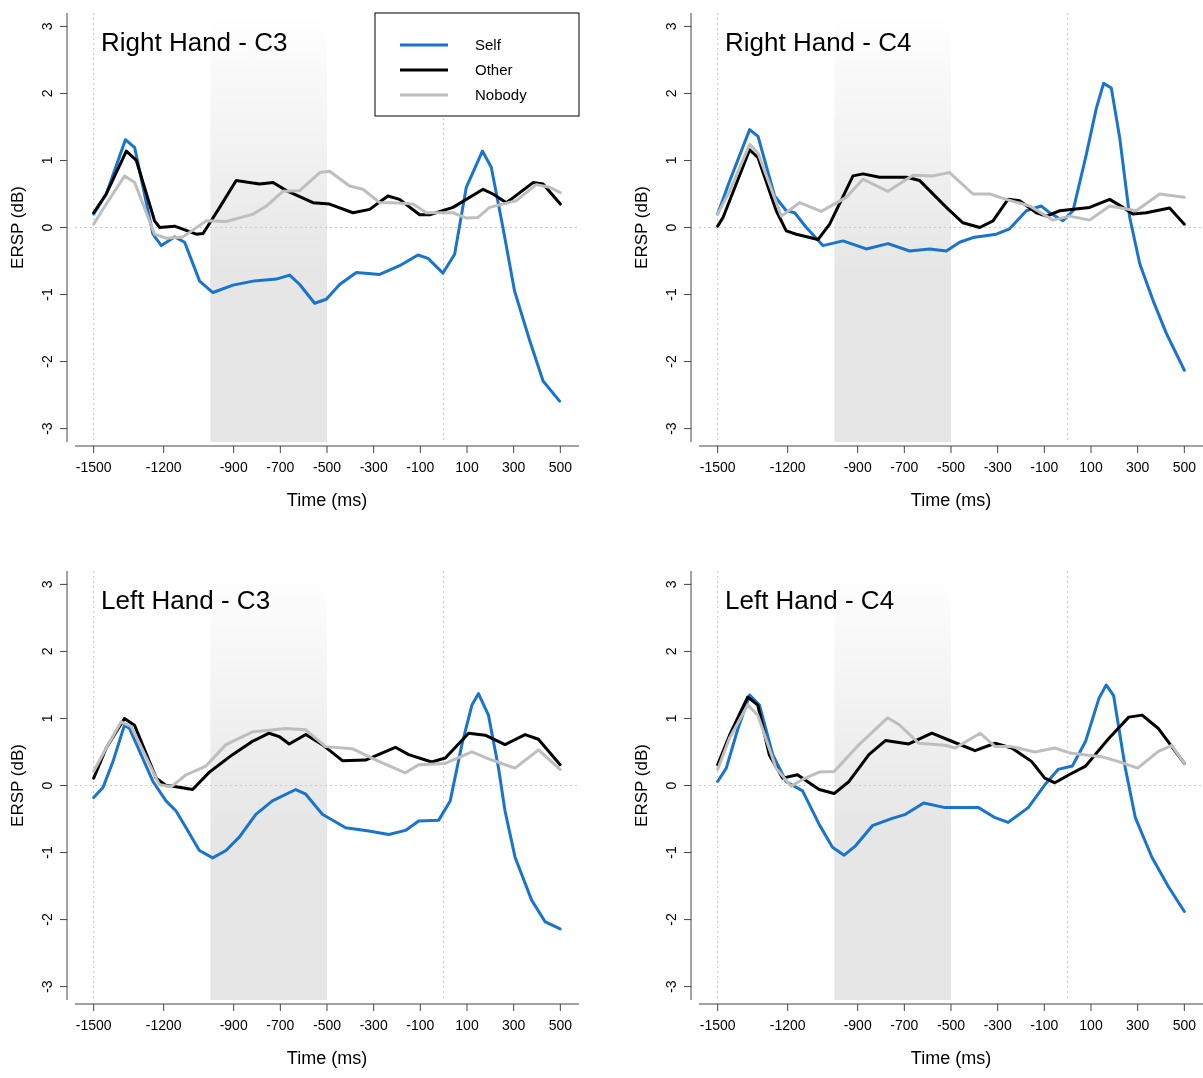  I want to click on legend-label: Nobody, so click(501, 94).